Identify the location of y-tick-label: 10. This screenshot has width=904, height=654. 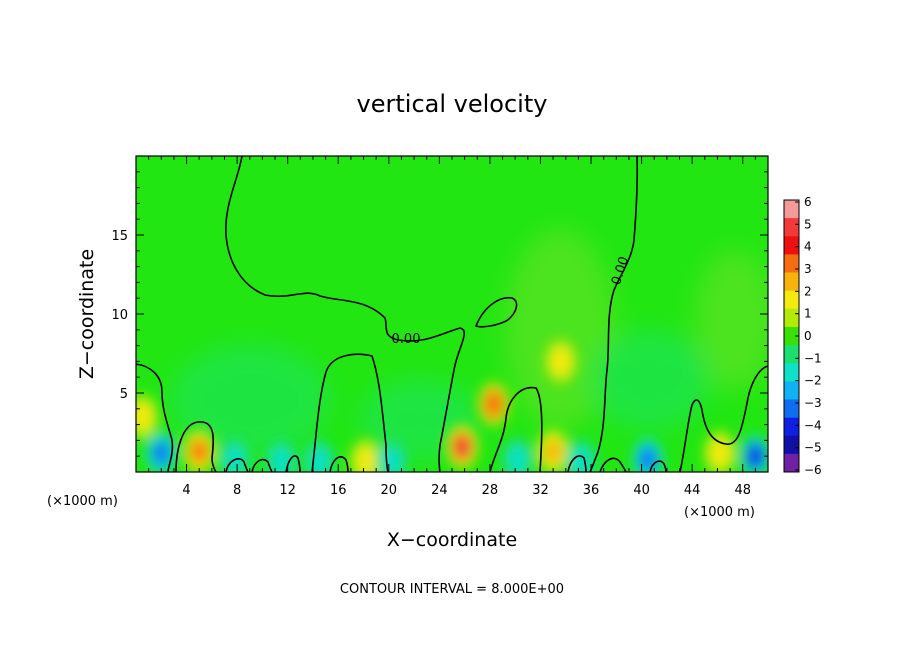
(119, 315).